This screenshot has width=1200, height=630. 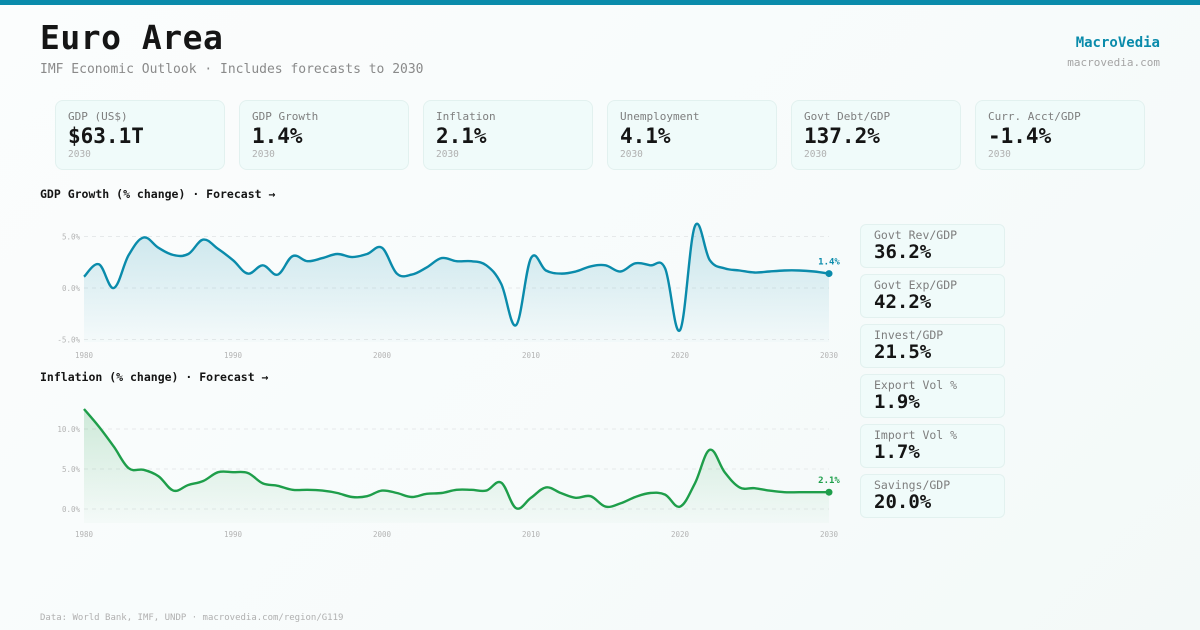 I want to click on data-point-2007, so click(x=486, y=491).